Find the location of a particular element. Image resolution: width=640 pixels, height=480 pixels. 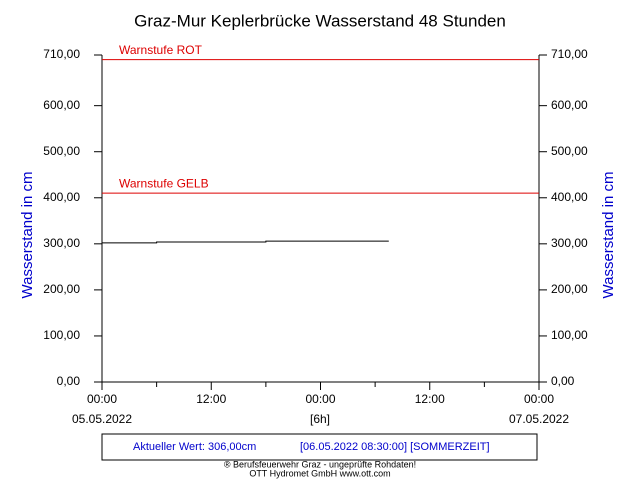

y-tick-label: 600,00 is located at coordinates (61, 105).